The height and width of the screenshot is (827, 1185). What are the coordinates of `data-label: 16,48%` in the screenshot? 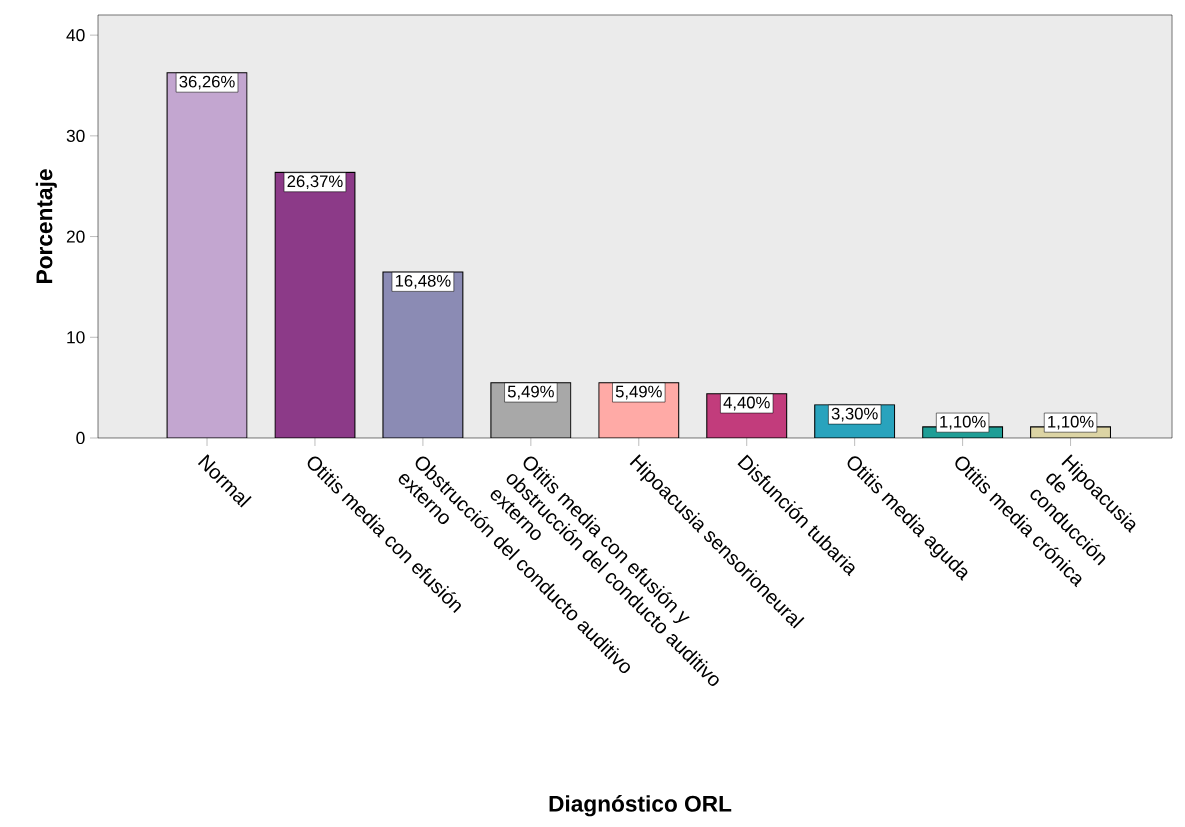 It's located at (423, 281).